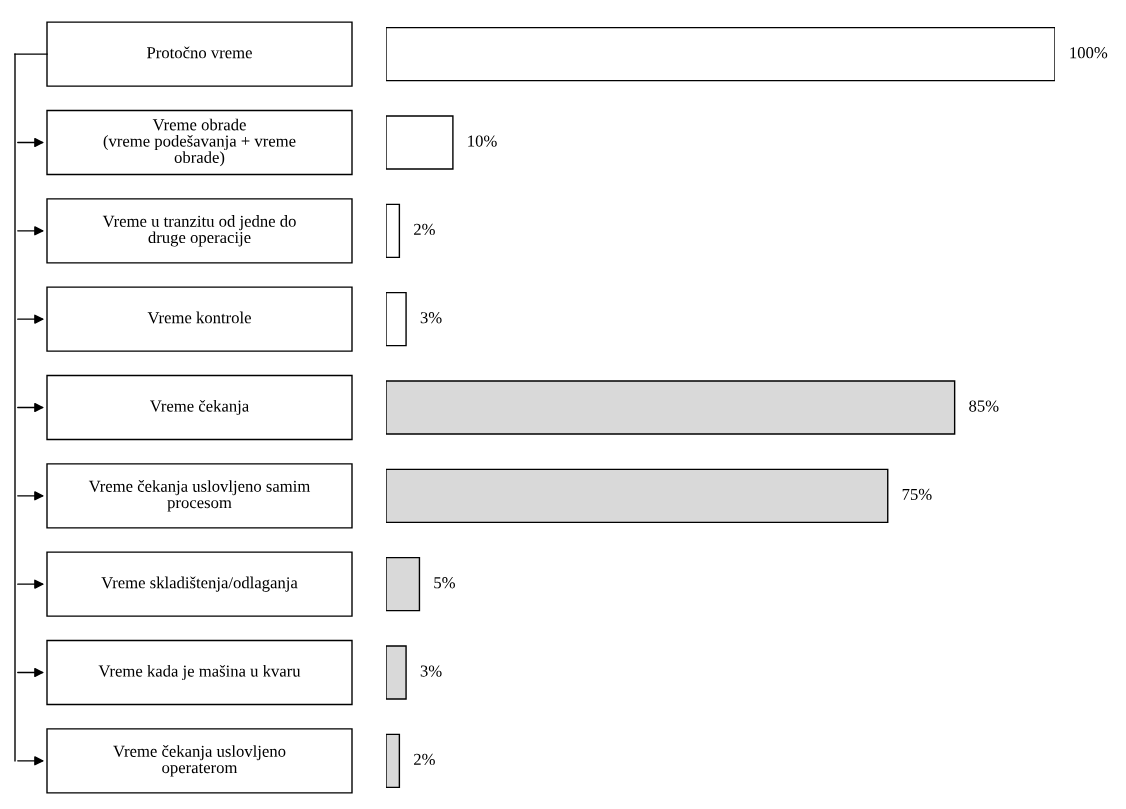 This screenshot has width=1126, height=809. Describe the element at coordinates (199, 231) in the screenshot. I see `y-tick-label: Vreme u tranzitu od jedne do druge operacije` at that location.